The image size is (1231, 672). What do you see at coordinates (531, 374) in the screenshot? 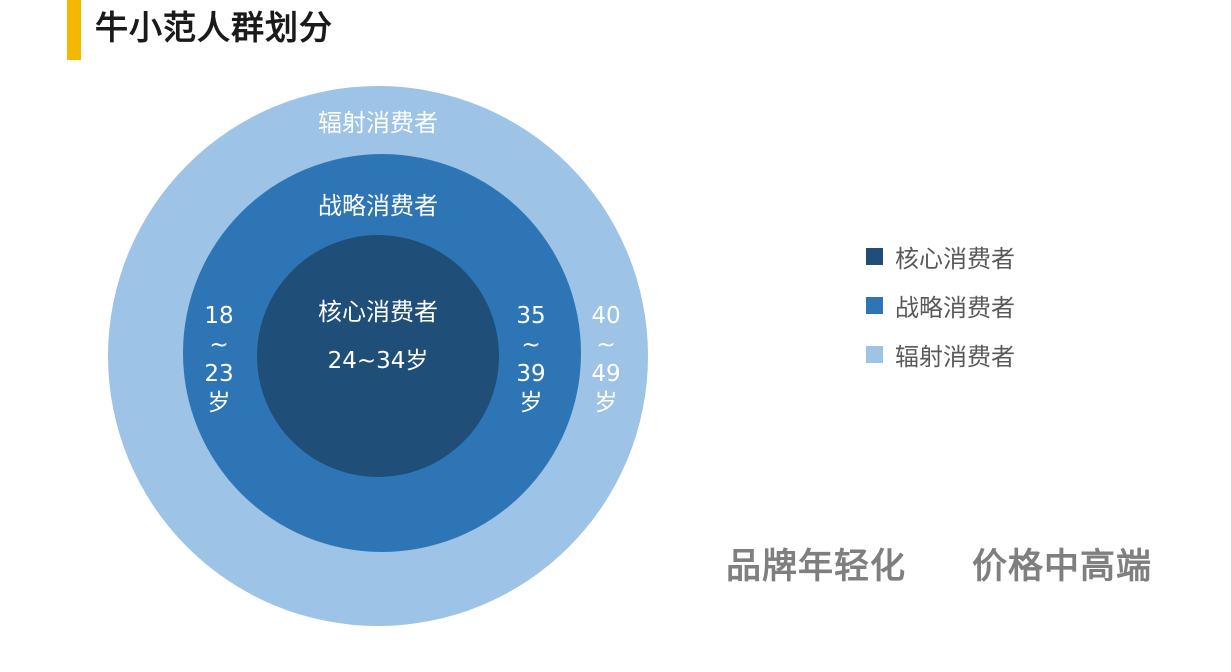
I see `age-text: 39` at bounding box center [531, 374].